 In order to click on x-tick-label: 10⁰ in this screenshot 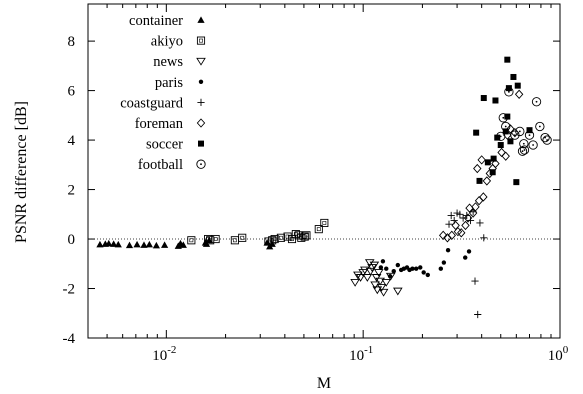, I will do `click(558, 354)`.